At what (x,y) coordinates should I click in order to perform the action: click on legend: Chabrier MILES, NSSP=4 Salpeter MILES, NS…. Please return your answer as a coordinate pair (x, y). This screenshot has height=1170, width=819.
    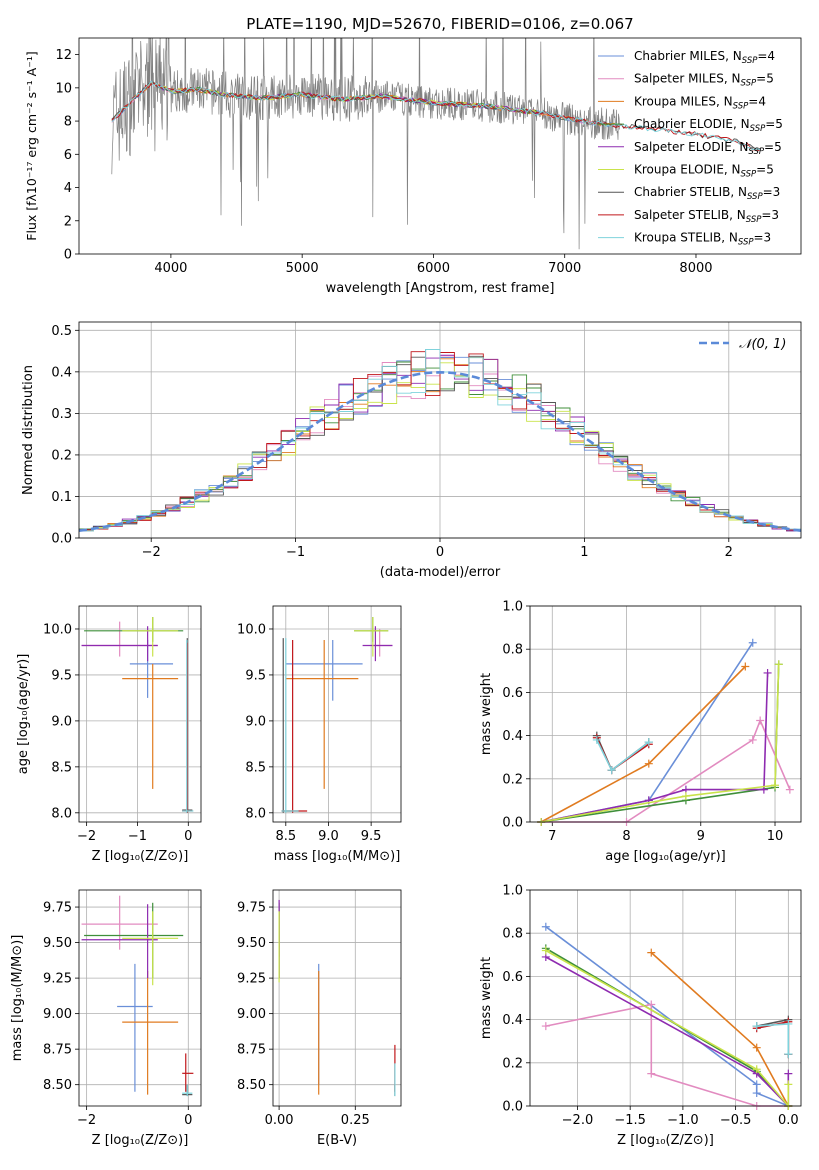
    Looking at the image, I should click on (690, 148).